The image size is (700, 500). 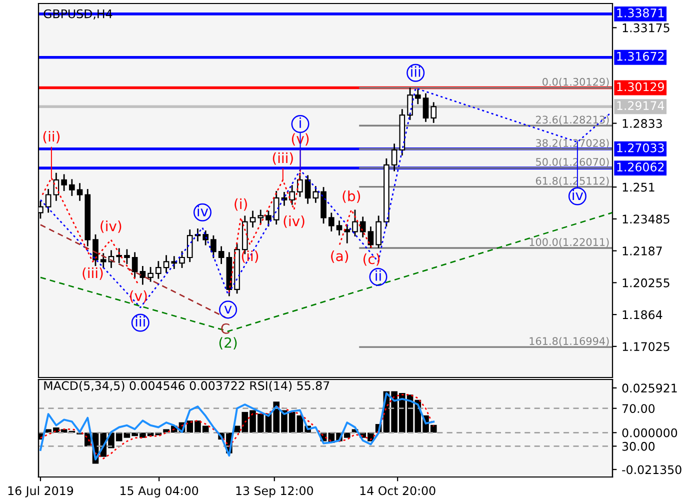 What do you see at coordinates (572, 120) in the screenshot?
I see `ref-line-label: 23.6(1.28213)` at bounding box center [572, 120].